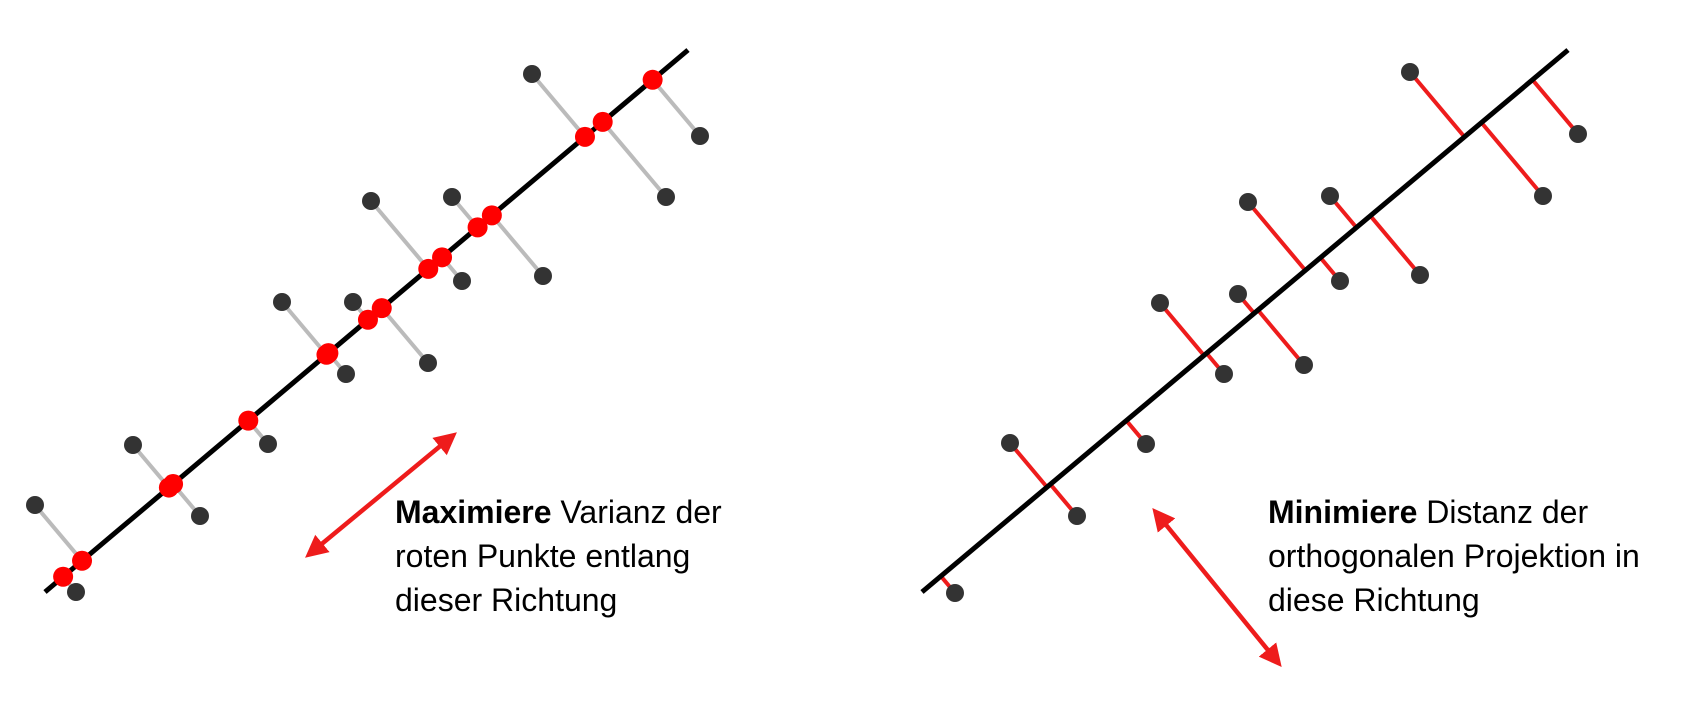 The height and width of the screenshot is (702, 1685). Describe the element at coordinates (381, 495) in the screenshot. I see `variance-direction-arrow` at that location.